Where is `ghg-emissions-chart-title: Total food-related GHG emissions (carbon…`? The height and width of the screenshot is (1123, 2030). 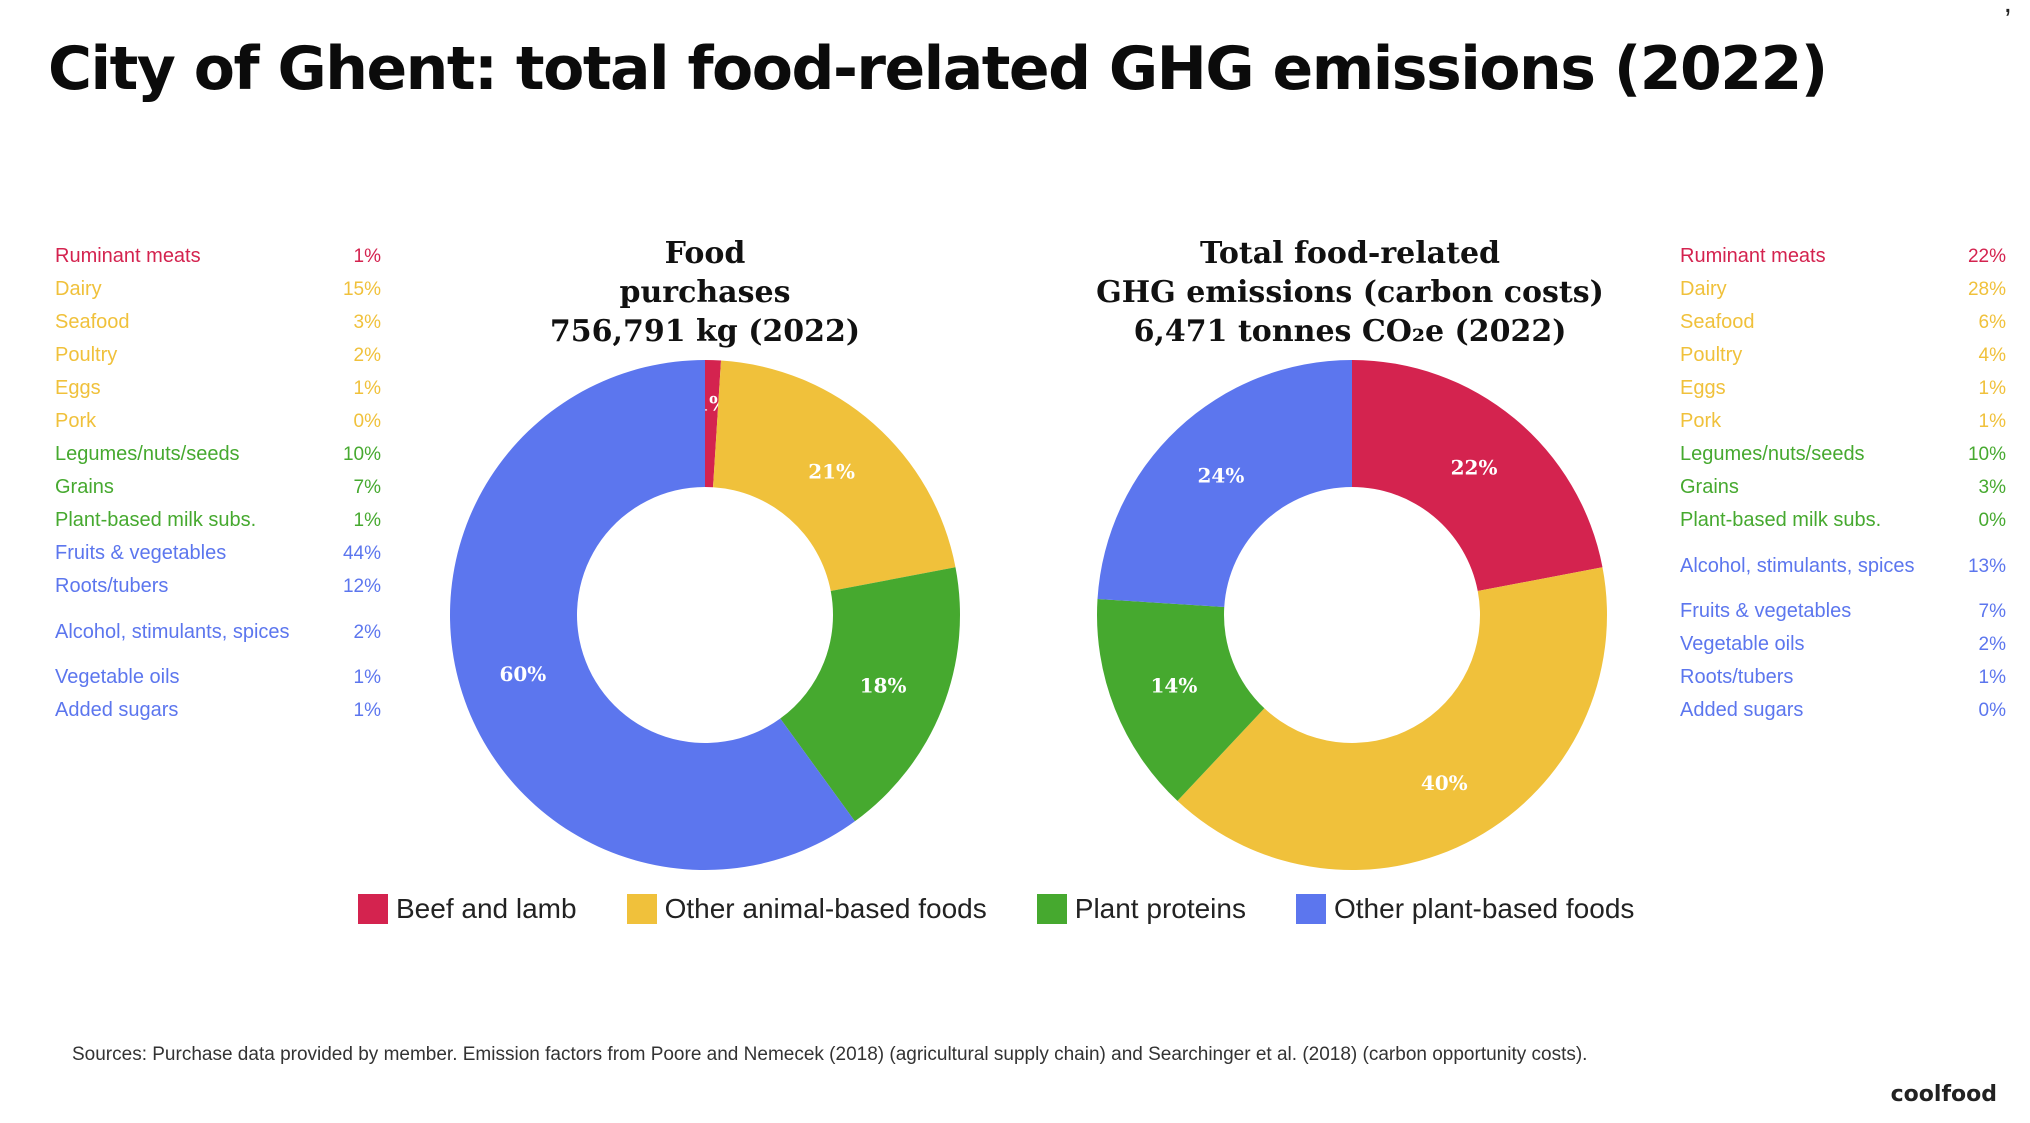 ghg-emissions-chart-title: Total food-related GHG emissions (carbon… is located at coordinates (1350, 292).